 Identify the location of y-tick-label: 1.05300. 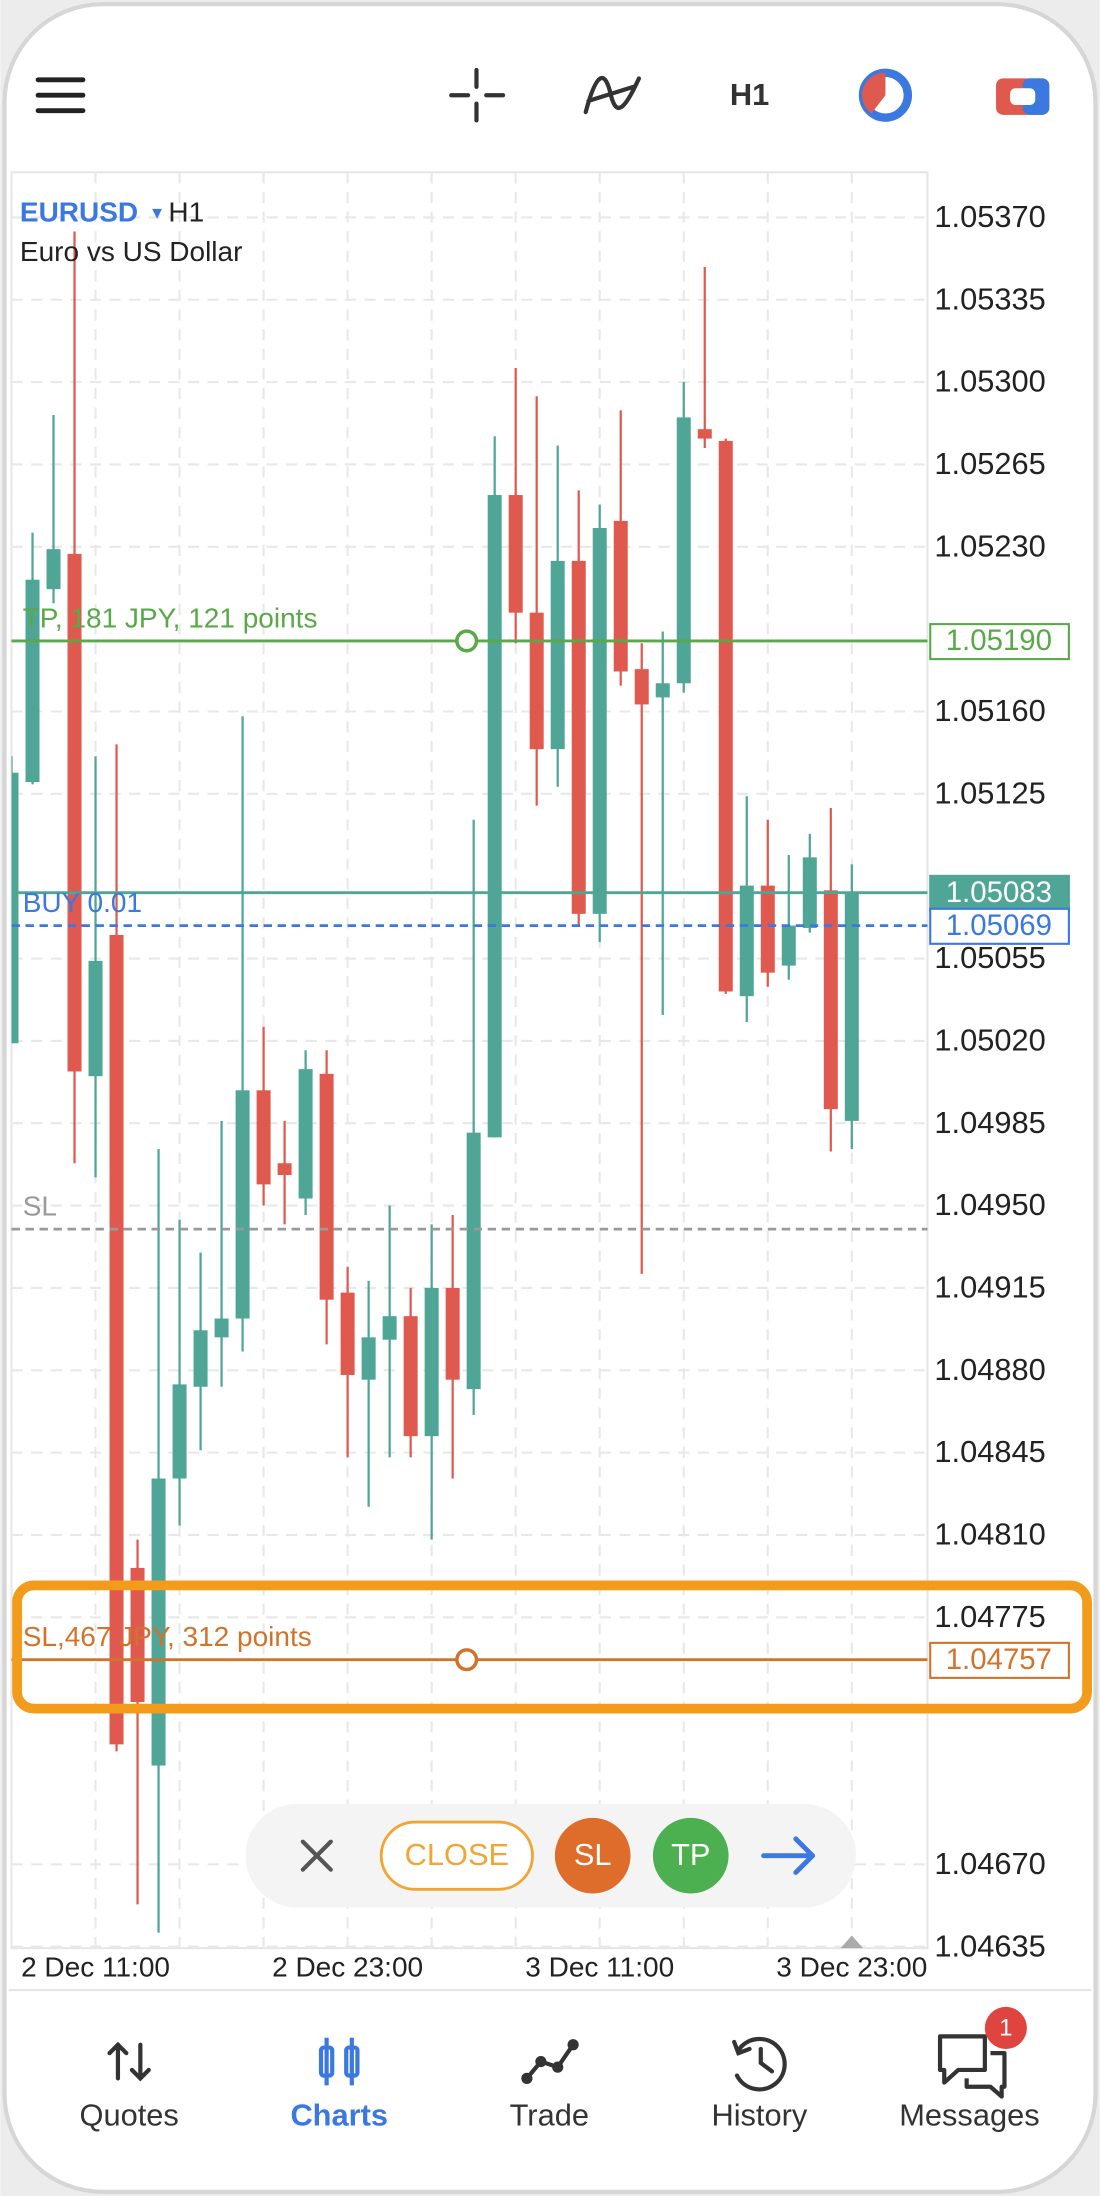
(989, 381).